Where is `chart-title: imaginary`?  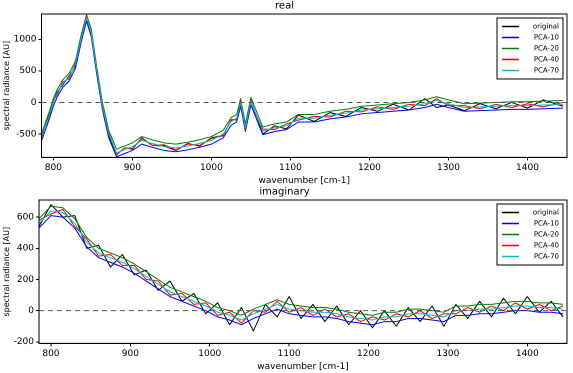 chart-title: imaginary is located at coordinates (284, 192).